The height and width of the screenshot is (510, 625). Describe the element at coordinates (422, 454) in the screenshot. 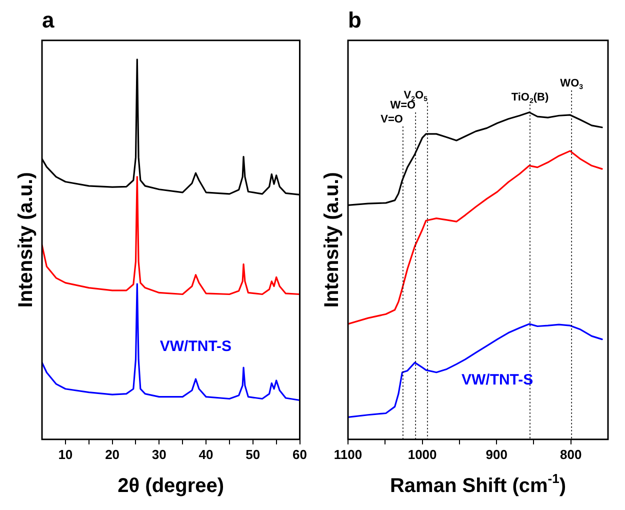

I see `x-tick-label: 1000` at that location.